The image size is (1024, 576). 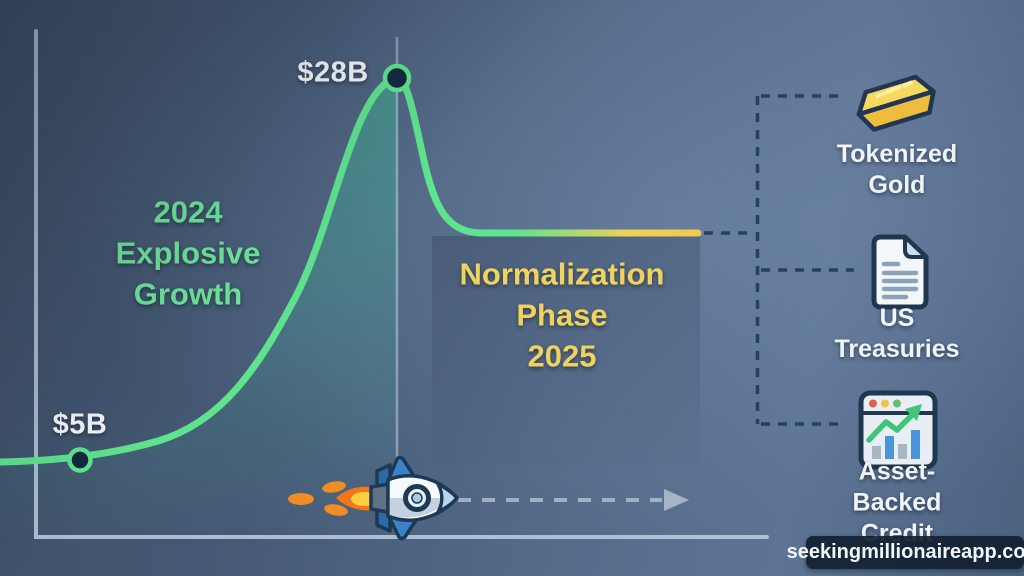 What do you see at coordinates (897, 169) in the screenshot?
I see `asset-label-tokenized-gold: Tokenized Gold` at bounding box center [897, 169].